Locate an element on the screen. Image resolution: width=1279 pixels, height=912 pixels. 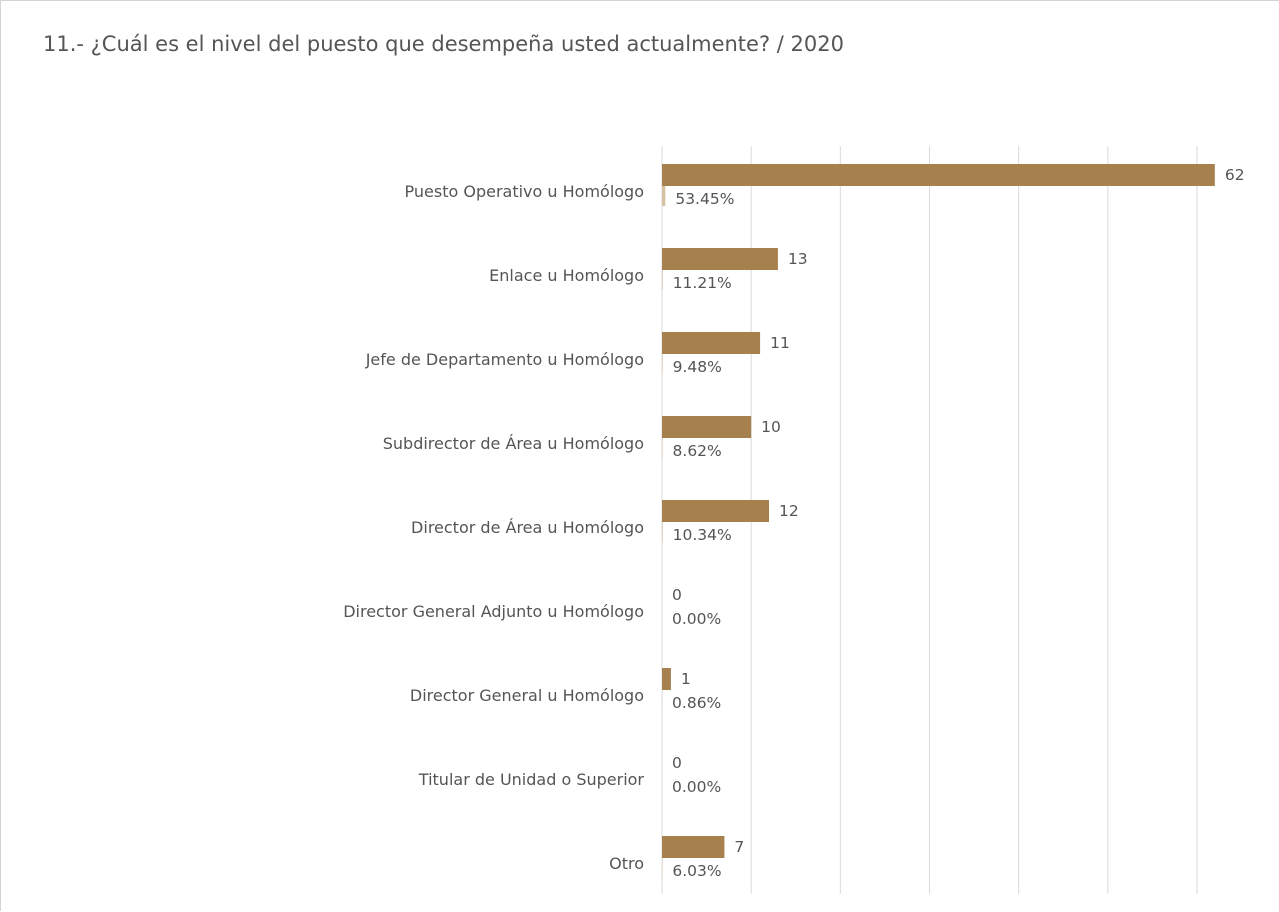
category-row: Director de Área u Homólogo 12 10.34% is located at coordinates (605, 522).